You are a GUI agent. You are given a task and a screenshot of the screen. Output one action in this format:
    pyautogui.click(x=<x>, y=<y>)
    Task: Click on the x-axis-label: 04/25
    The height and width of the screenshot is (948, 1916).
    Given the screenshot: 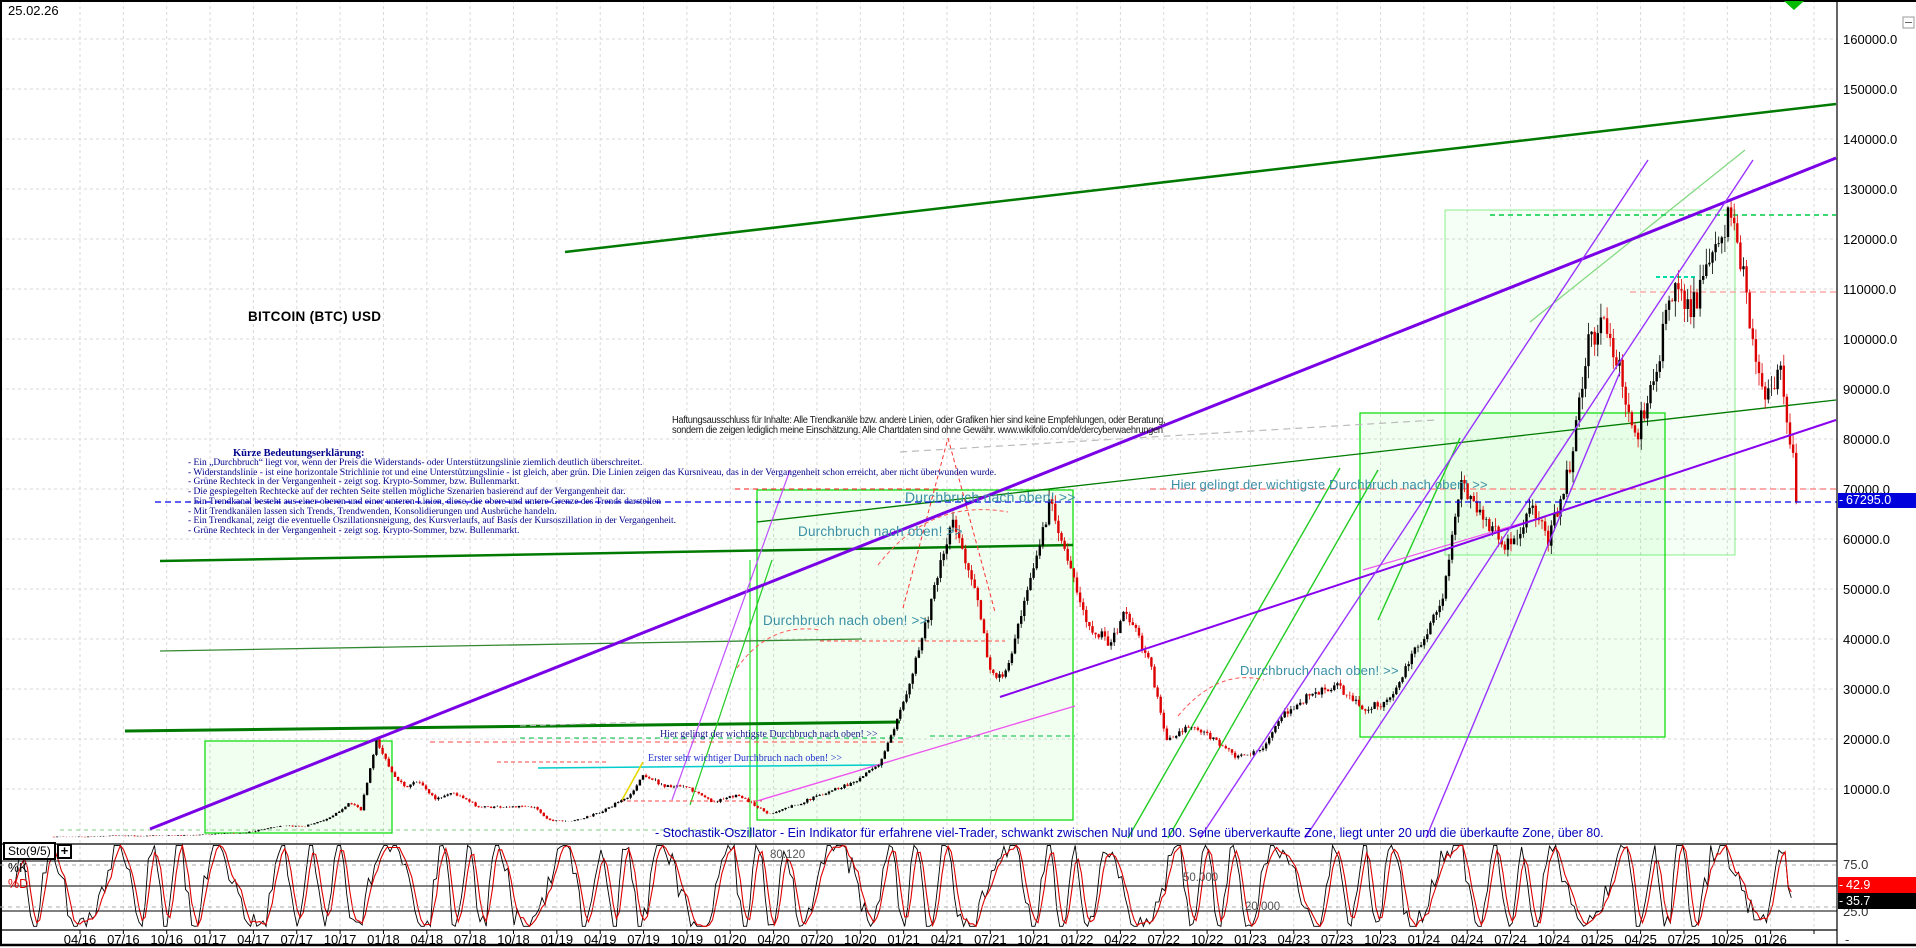 What is the action you would take?
    pyautogui.click(x=1640, y=939)
    